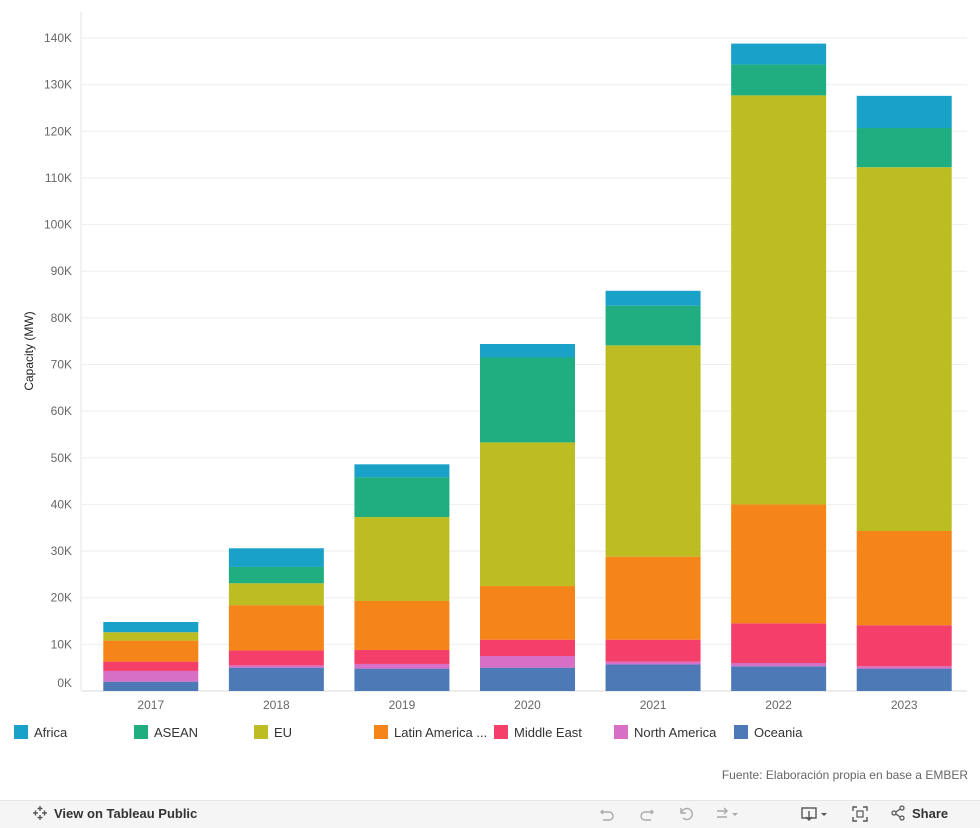  What do you see at coordinates (58, 225) in the screenshot?
I see `y-tick-label: 100K` at bounding box center [58, 225].